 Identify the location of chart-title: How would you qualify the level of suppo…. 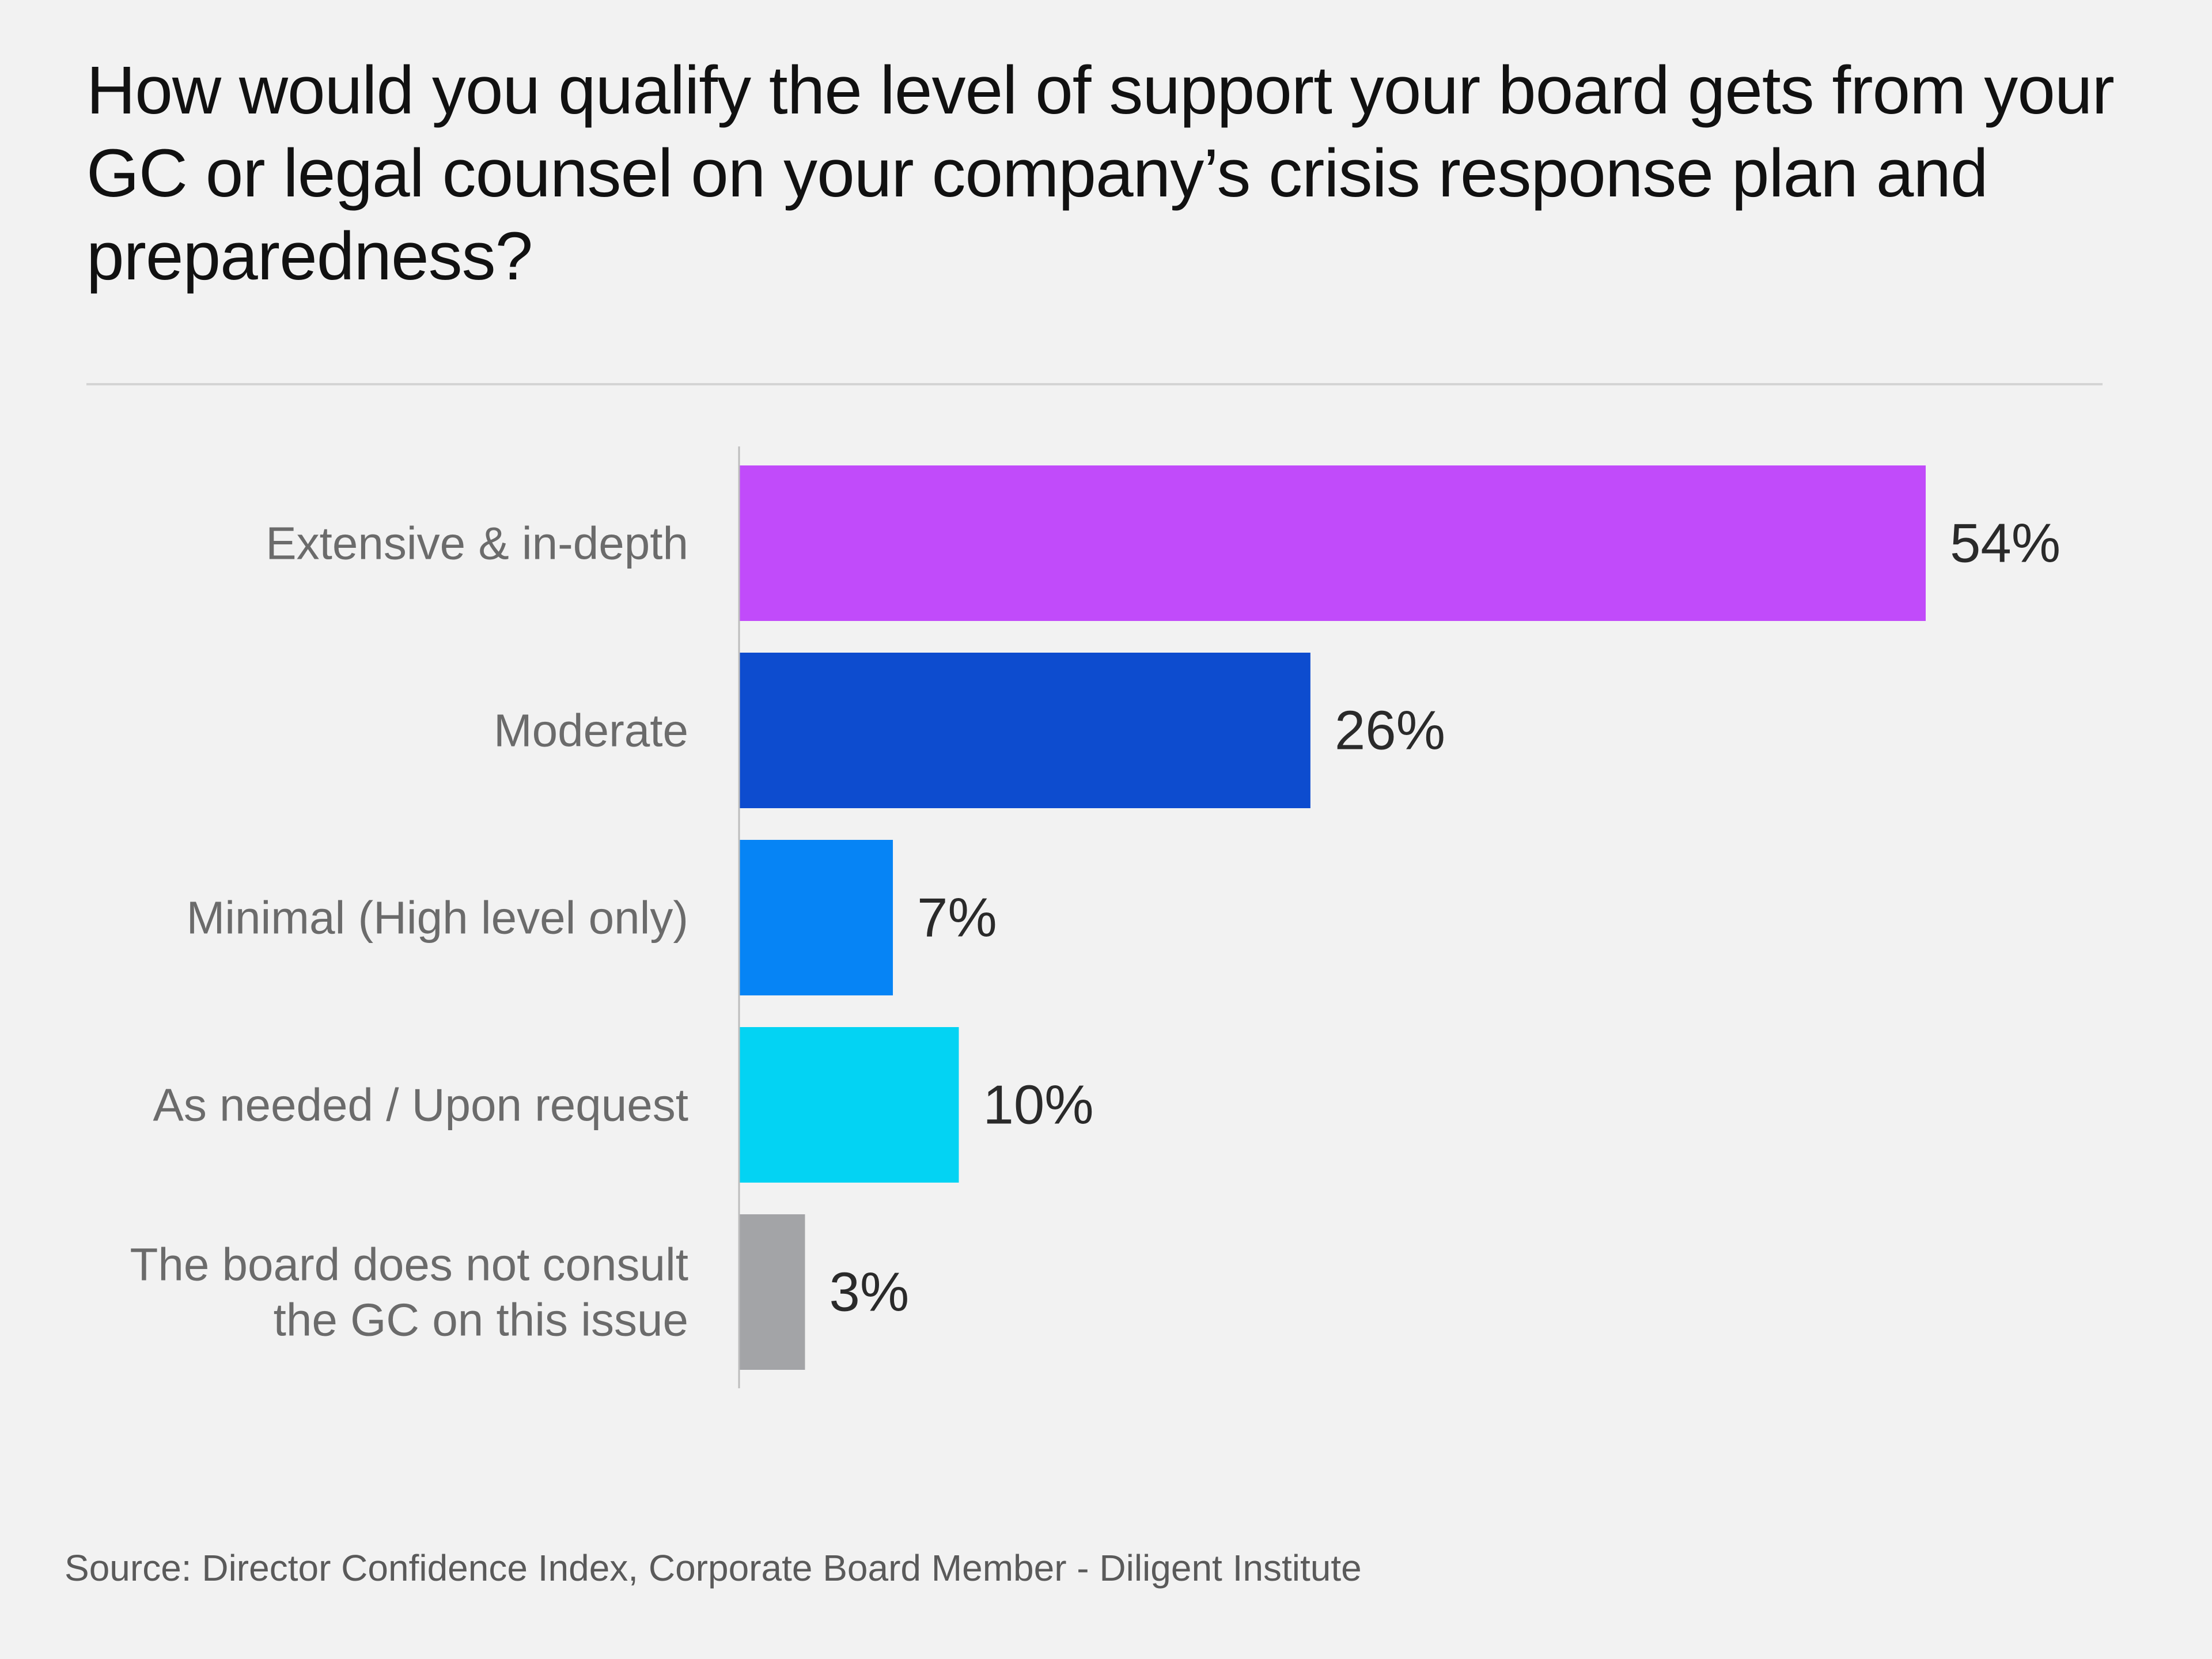
(1100, 173).